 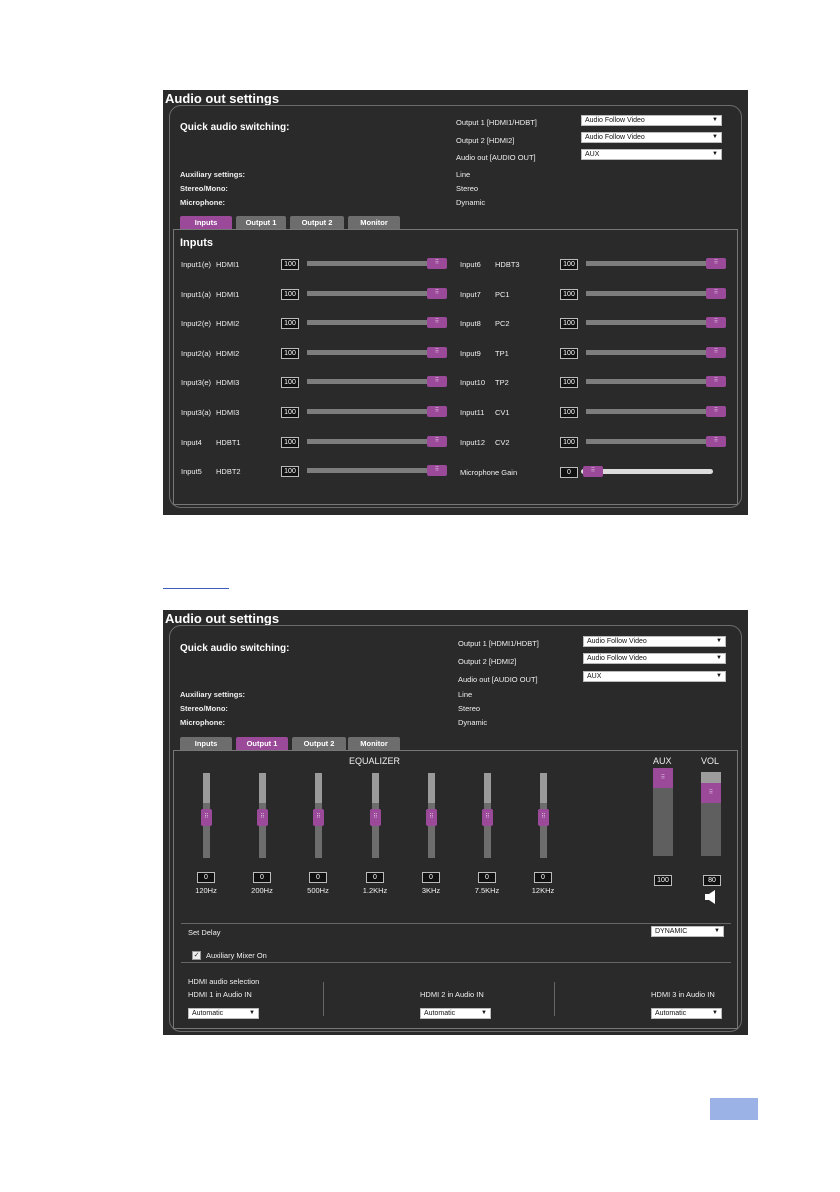 I want to click on hdmi3-audio-value: Automatic, so click(x=671, y=1013).